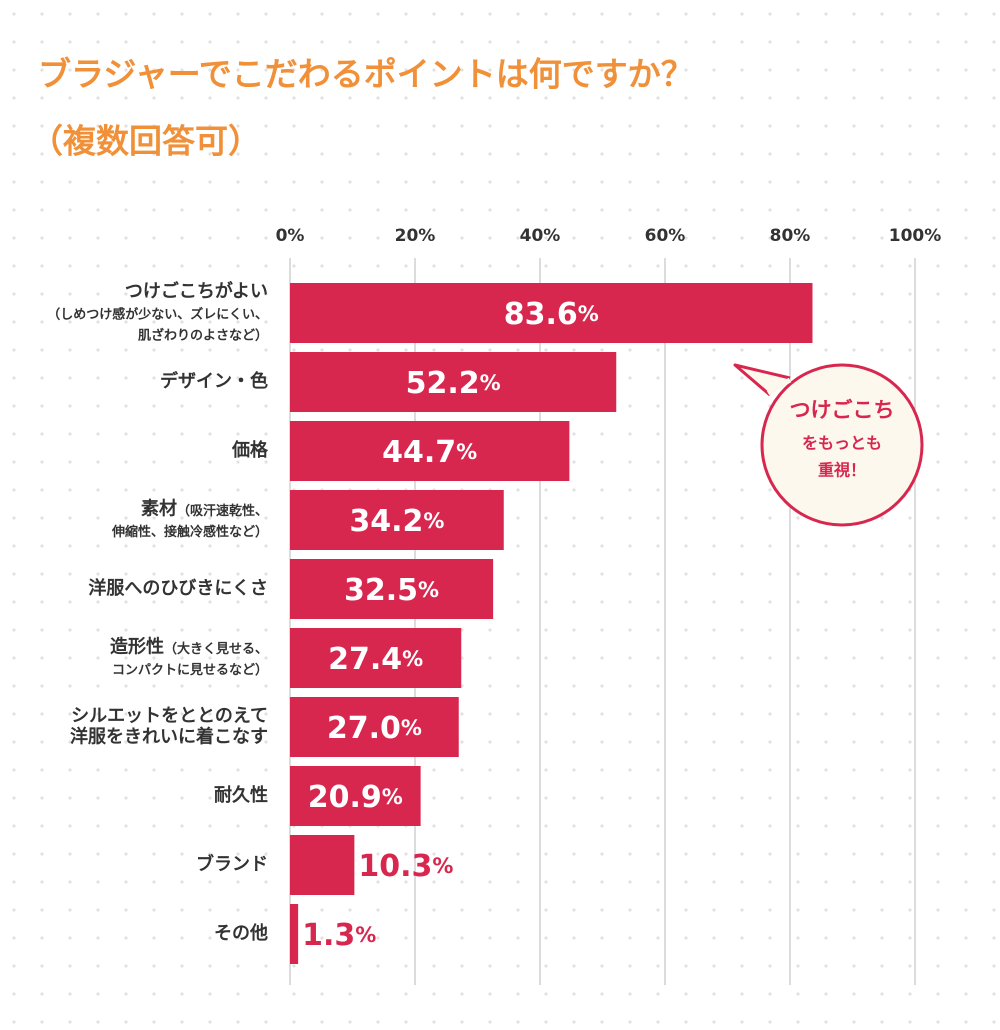 This screenshot has width=1000, height=1030. Describe the element at coordinates (381, 590) in the screenshot. I see `value-number: 32.5` at that location.